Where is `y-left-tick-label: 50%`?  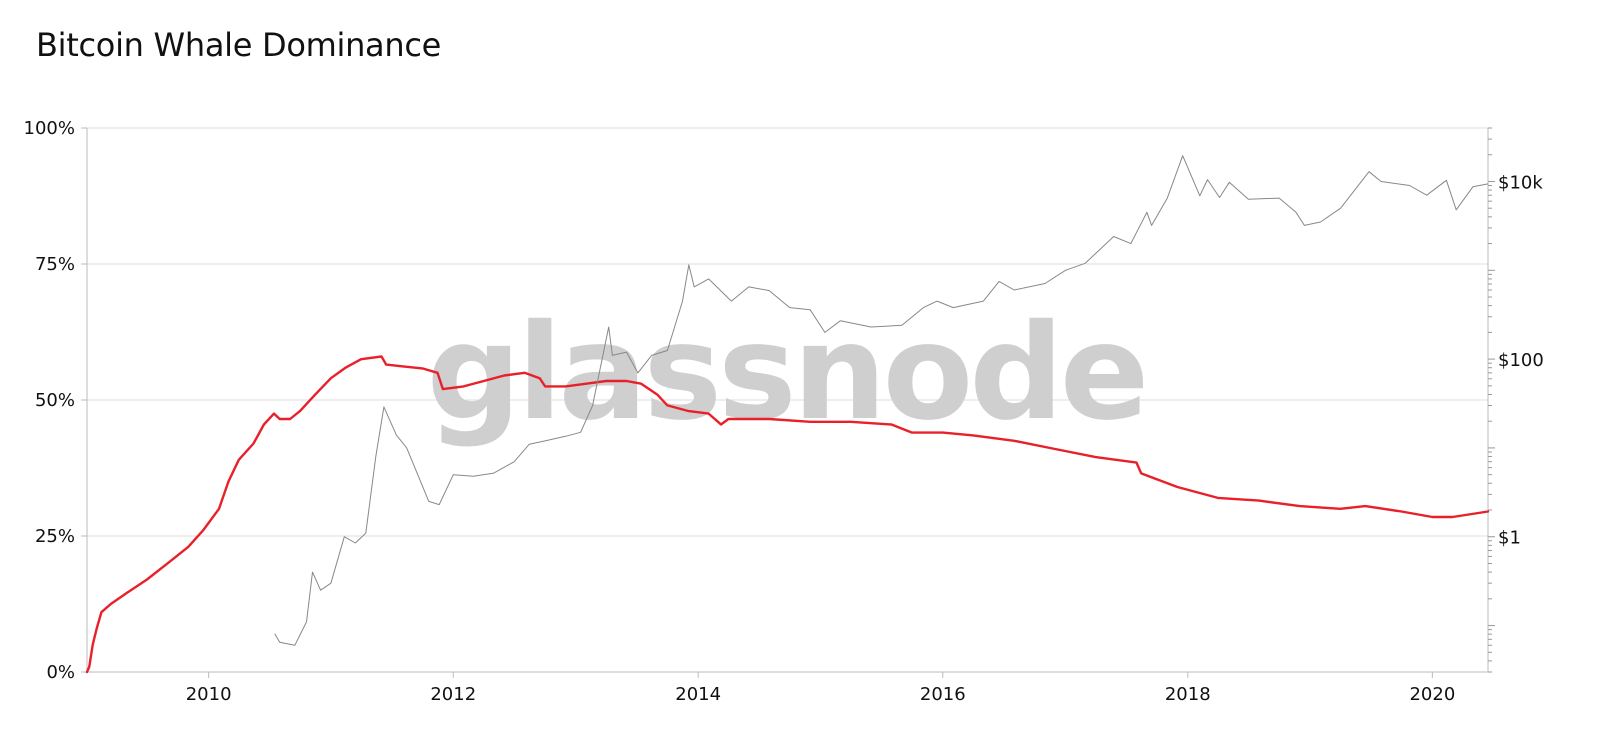
y-left-tick-label: 50% is located at coordinates (55, 400).